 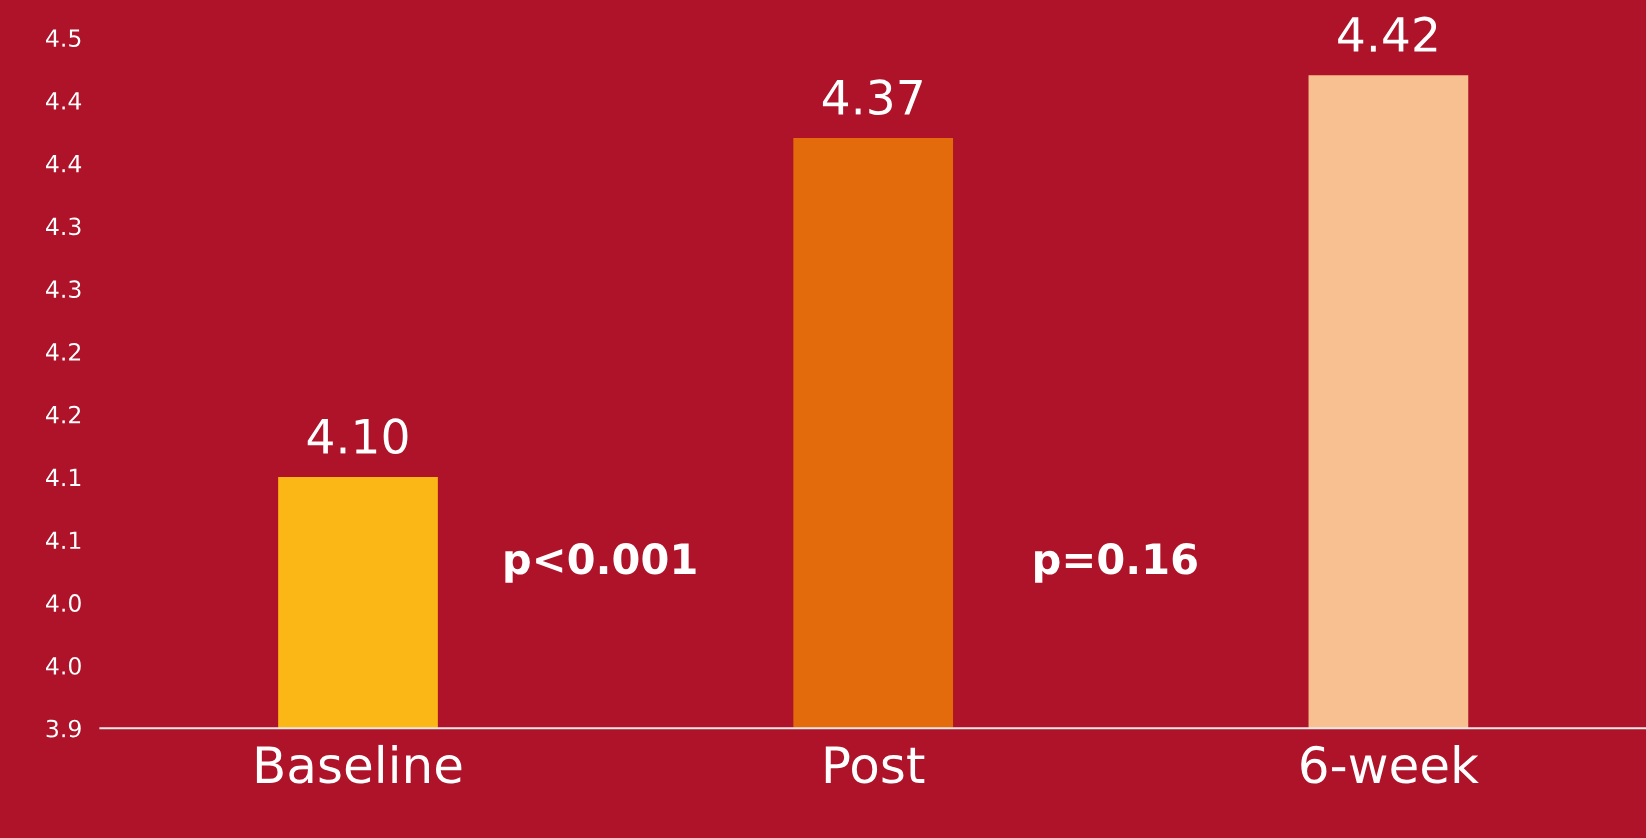 I want to click on data-label: 4.42, so click(x=1387, y=34).